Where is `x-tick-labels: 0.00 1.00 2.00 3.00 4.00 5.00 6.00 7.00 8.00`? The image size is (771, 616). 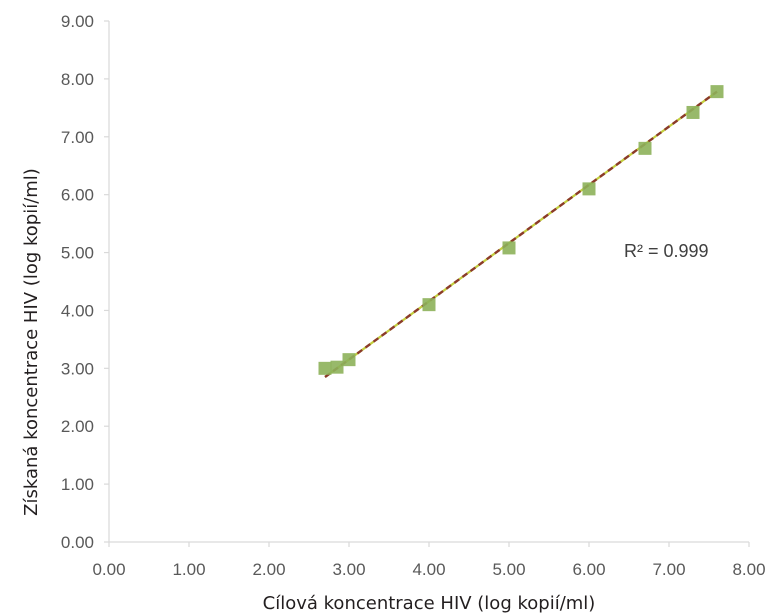
x-tick-labels: 0.00 1.00 2.00 3.00 4.00 5.00 6.00 7.00 8.00 is located at coordinates (428, 569).